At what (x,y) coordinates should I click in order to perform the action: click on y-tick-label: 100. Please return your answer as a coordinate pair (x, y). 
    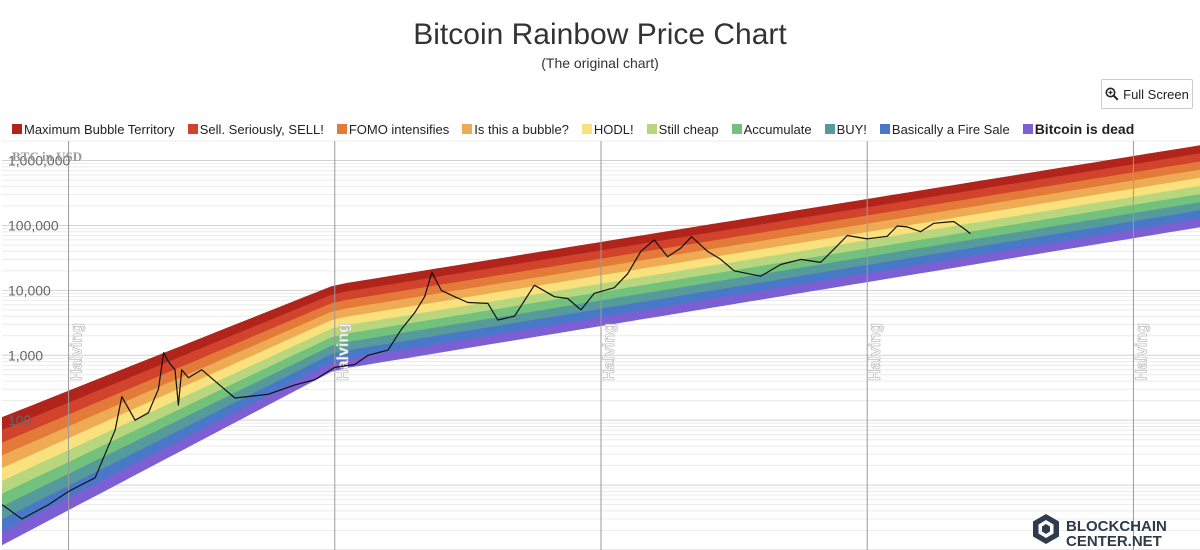
    Looking at the image, I should click on (20, 420).